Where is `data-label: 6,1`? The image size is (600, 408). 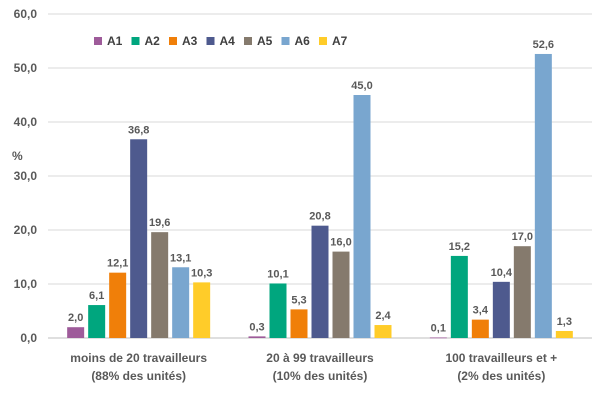 data-label: 6,1 is located at coordinates (96, 296).